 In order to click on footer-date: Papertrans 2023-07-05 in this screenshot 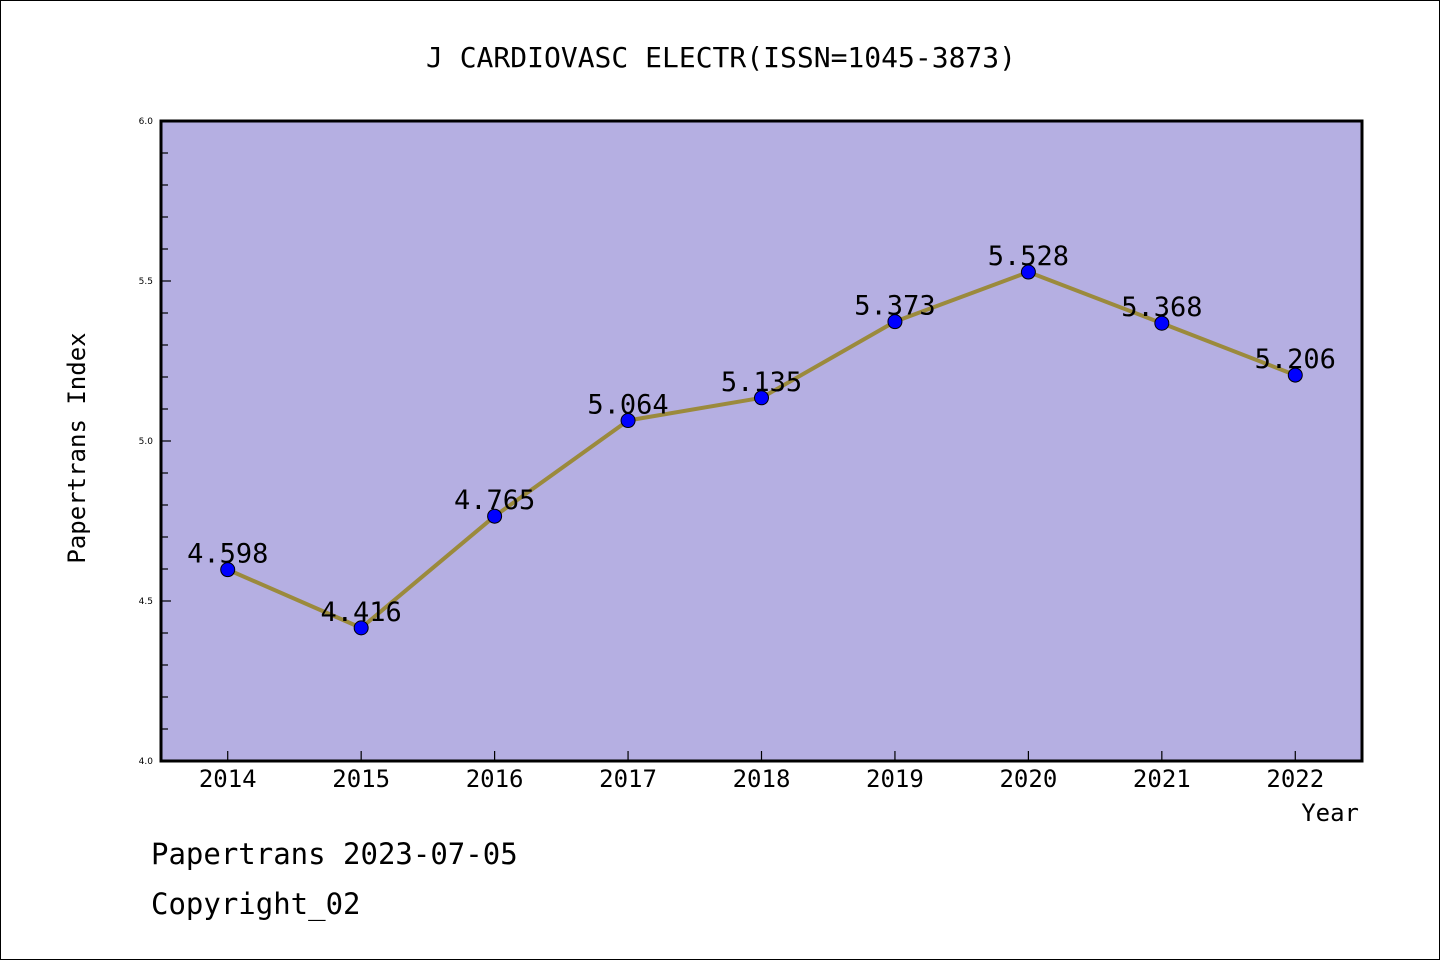, I will do `click(334, 854)`.